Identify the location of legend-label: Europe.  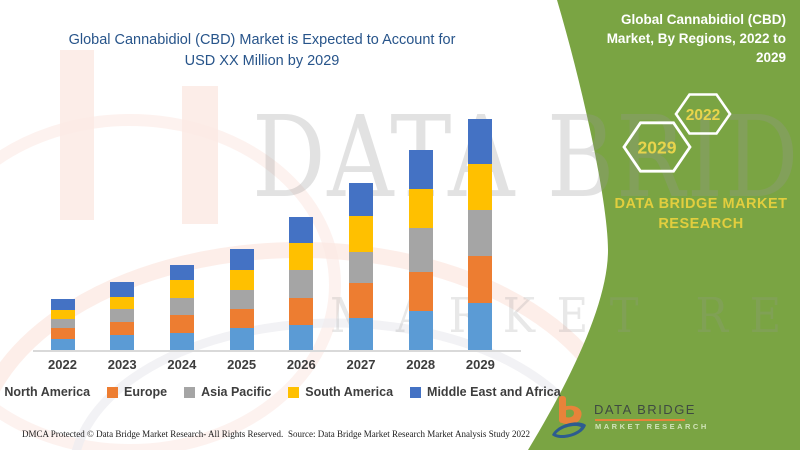
(146, 392).